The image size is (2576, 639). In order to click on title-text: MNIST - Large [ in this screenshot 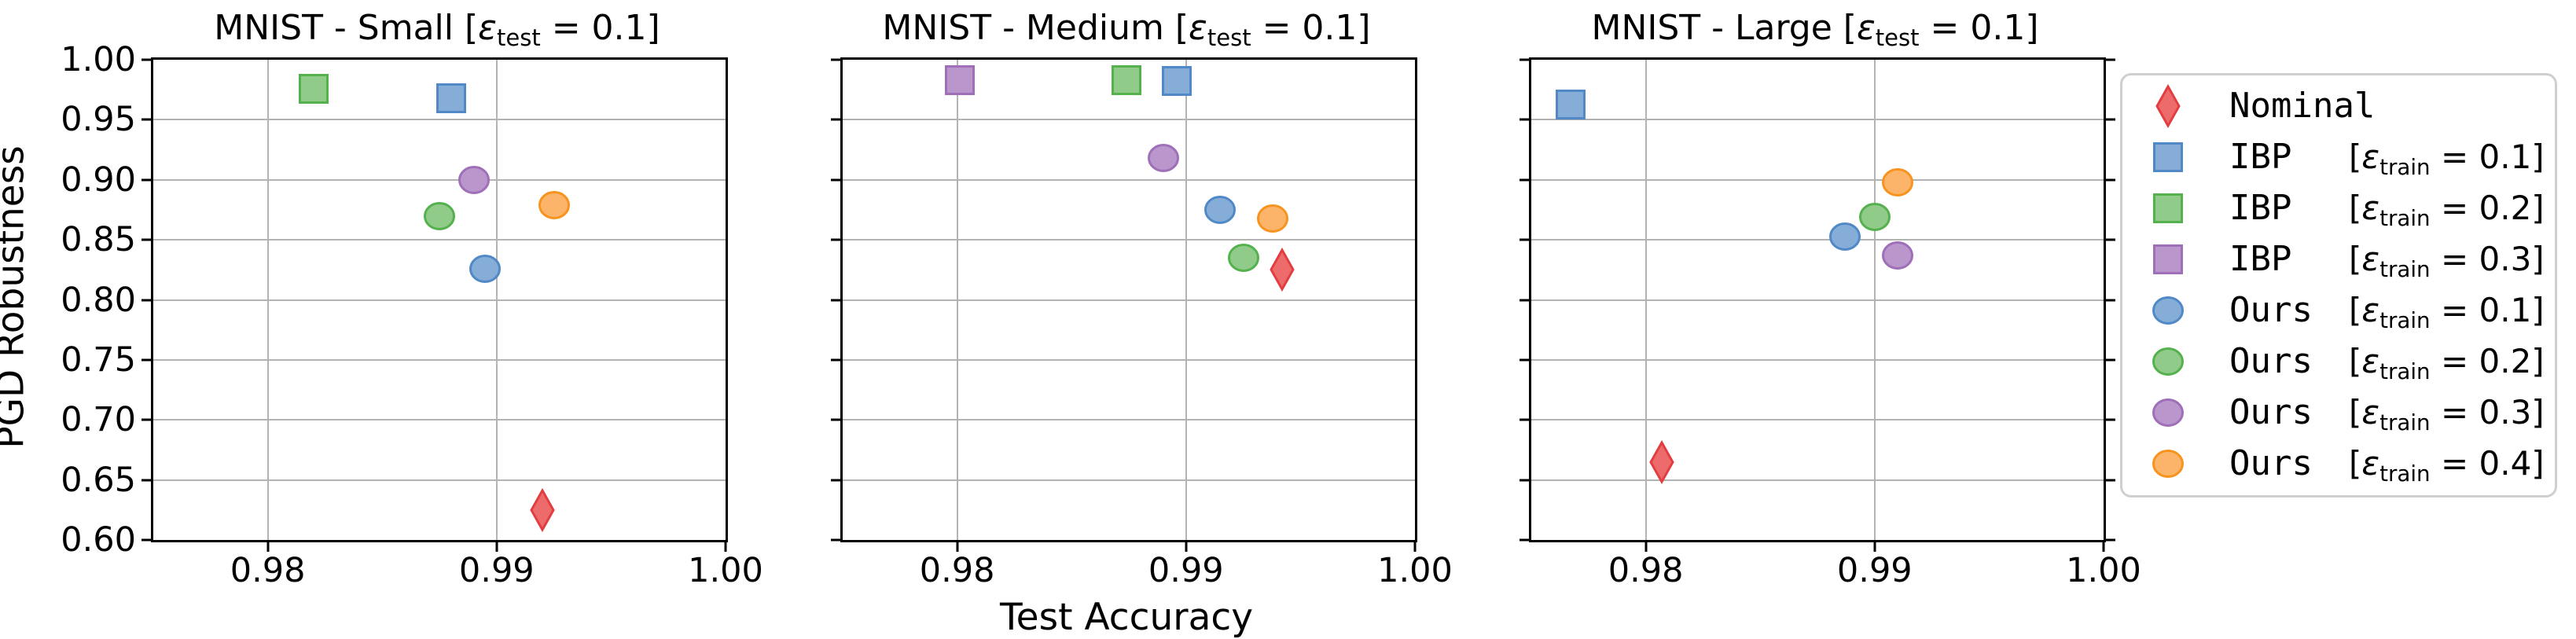, I will do `click(1724, 28)`.